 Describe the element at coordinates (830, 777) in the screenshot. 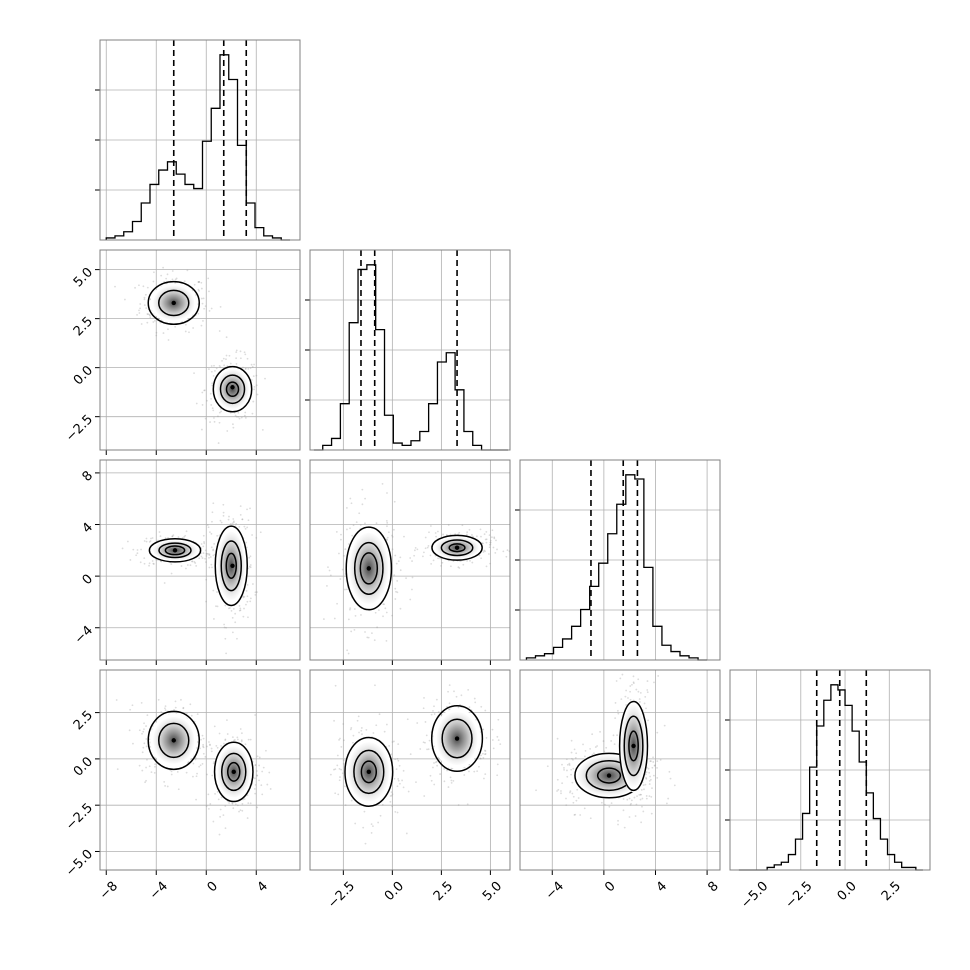

I see `histogram-step` at that location.